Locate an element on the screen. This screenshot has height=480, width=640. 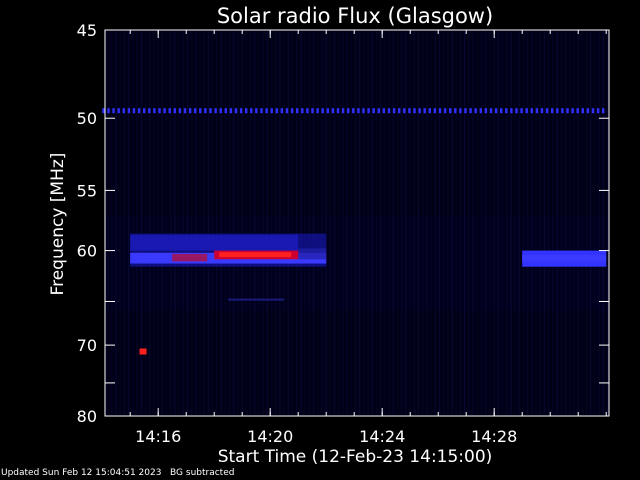
y-tick-label: 50 is located at coordinates (87, 118).